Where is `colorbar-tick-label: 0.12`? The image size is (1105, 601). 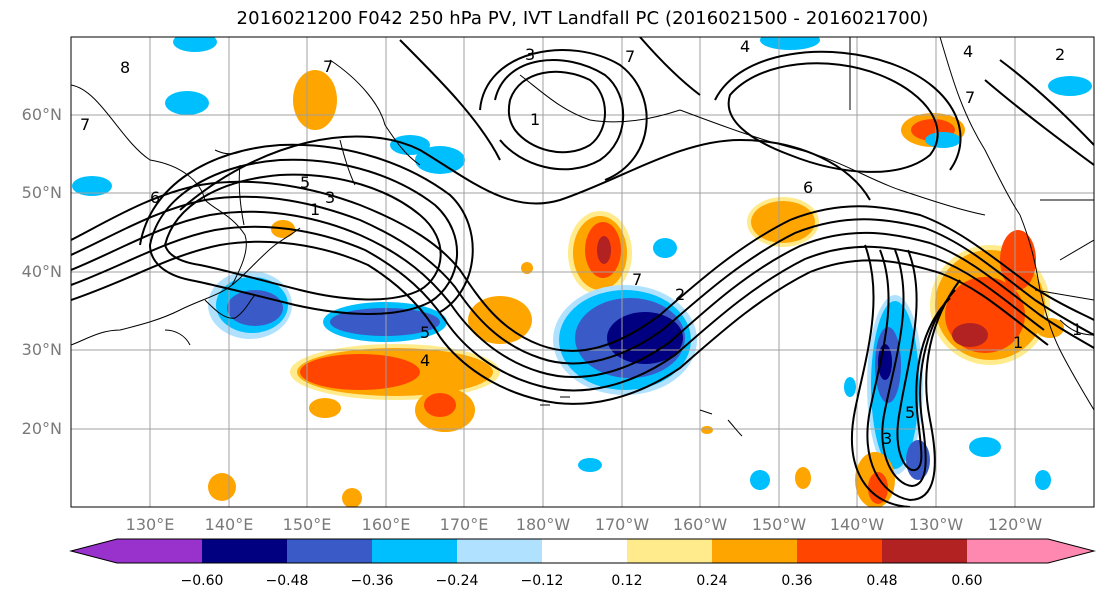
colorbar-tick-label: 0.12 is located at coordinates (627, 581).